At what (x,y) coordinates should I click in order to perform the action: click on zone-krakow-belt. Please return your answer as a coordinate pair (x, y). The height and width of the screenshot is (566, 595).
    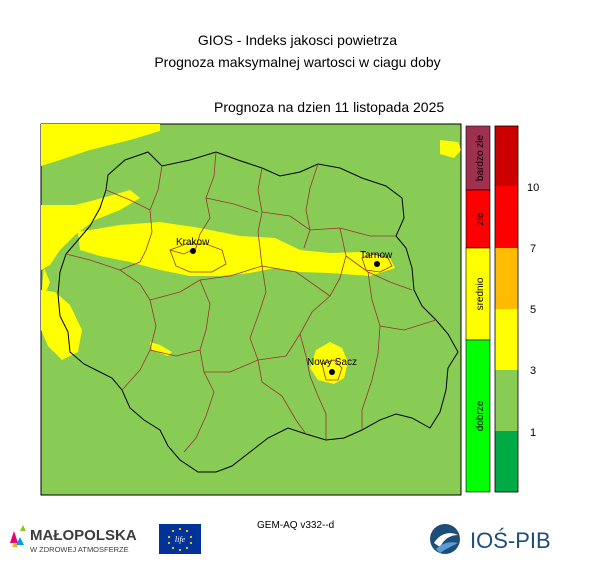
    Looking at the image, I should click on (236, 249).